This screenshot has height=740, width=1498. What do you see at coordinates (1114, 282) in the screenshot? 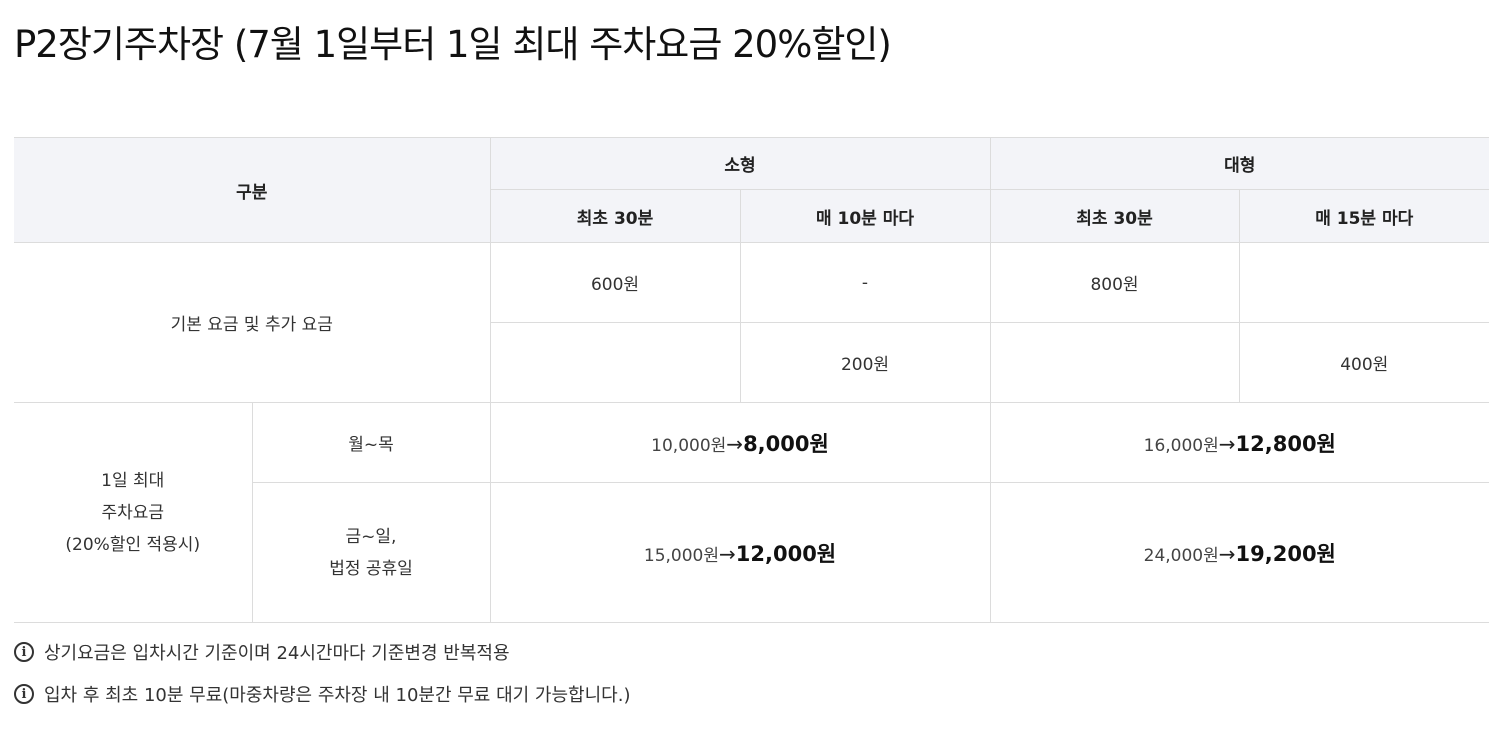
I see `large-first-fee: 800원` at bounding box center [1114, 282].